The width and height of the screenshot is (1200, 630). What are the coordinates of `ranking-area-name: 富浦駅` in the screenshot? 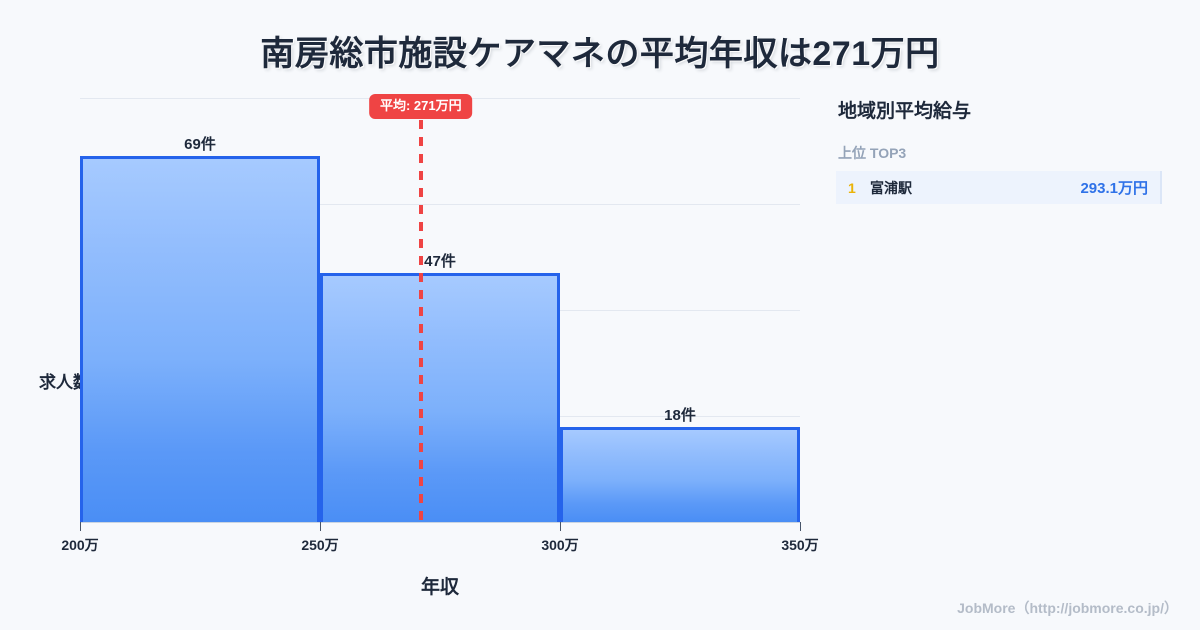 It's located at (891, 187).